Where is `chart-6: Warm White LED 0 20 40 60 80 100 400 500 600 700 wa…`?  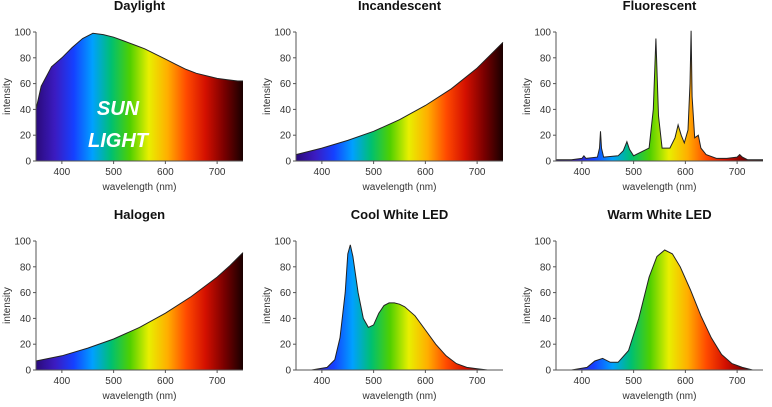 chart-6: Warm White LED 0 20 40 60 80 100 400 500 600 700 wa… is located at coordinates (642, 304).